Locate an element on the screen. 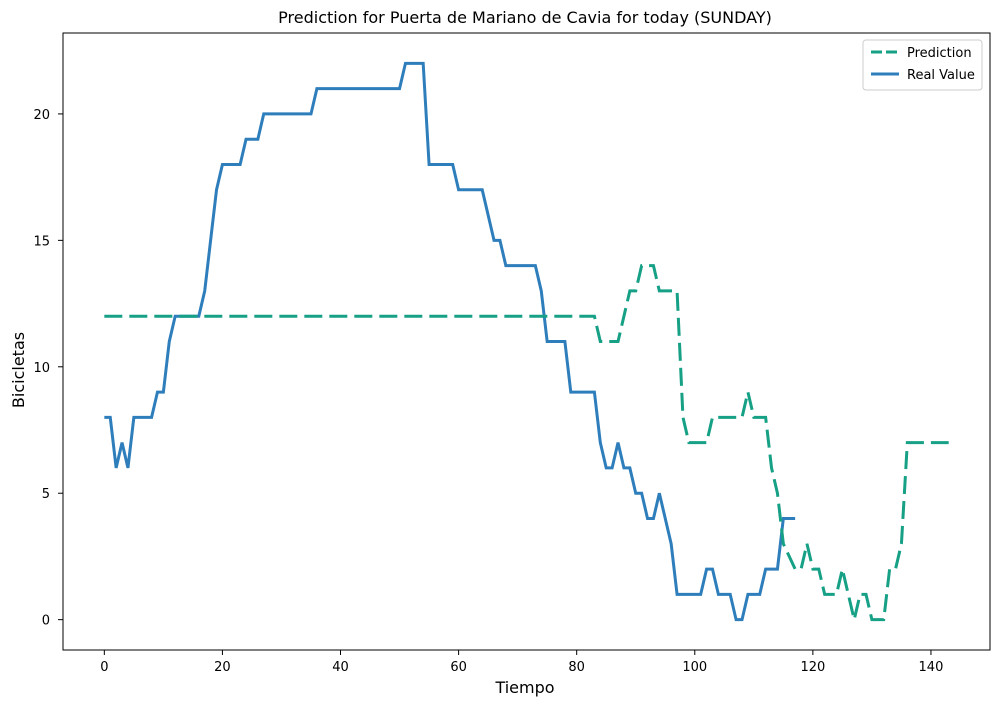 Image resolution: width=1000 pixels, height=705 pixels. y-tick-label: 20 is located at coordinates (41, 115).